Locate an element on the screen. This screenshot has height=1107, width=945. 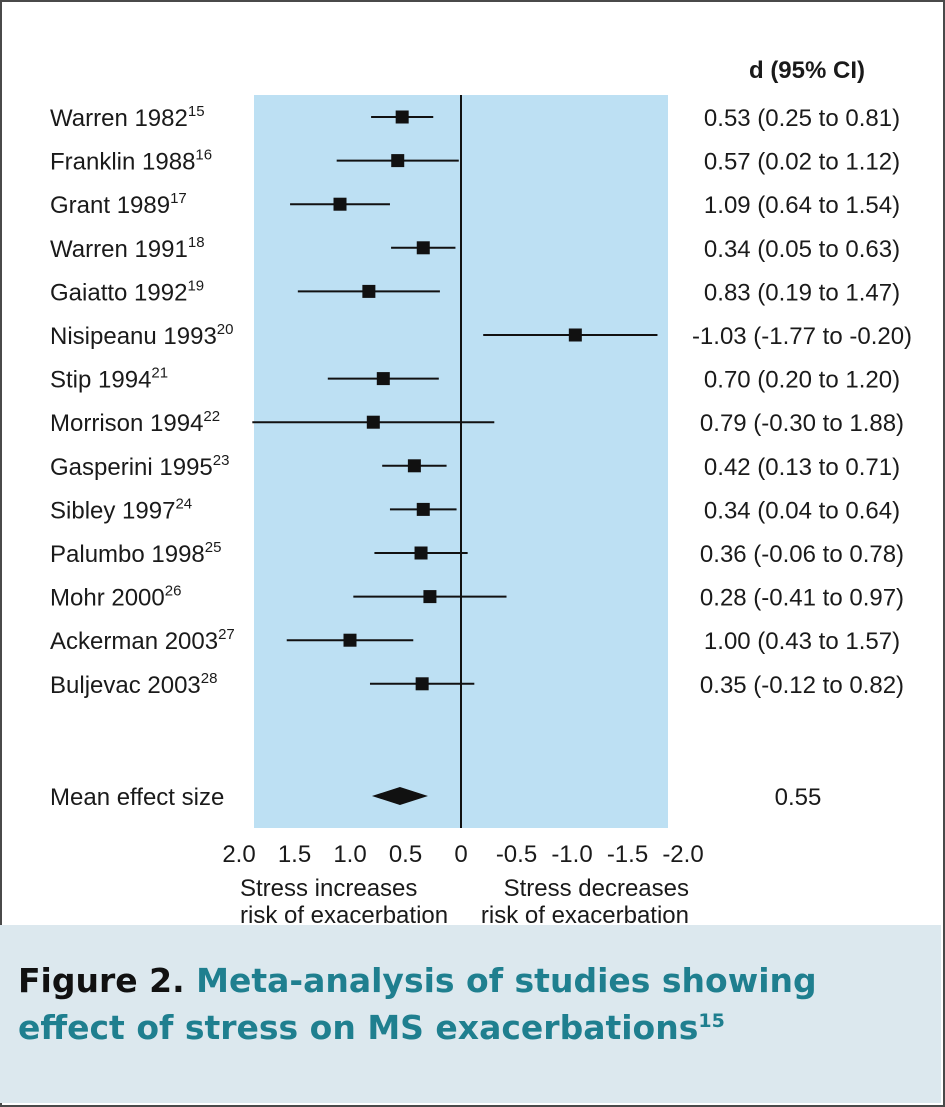
study-label: Palumbo 199825 is located at coordinates (135, 553).